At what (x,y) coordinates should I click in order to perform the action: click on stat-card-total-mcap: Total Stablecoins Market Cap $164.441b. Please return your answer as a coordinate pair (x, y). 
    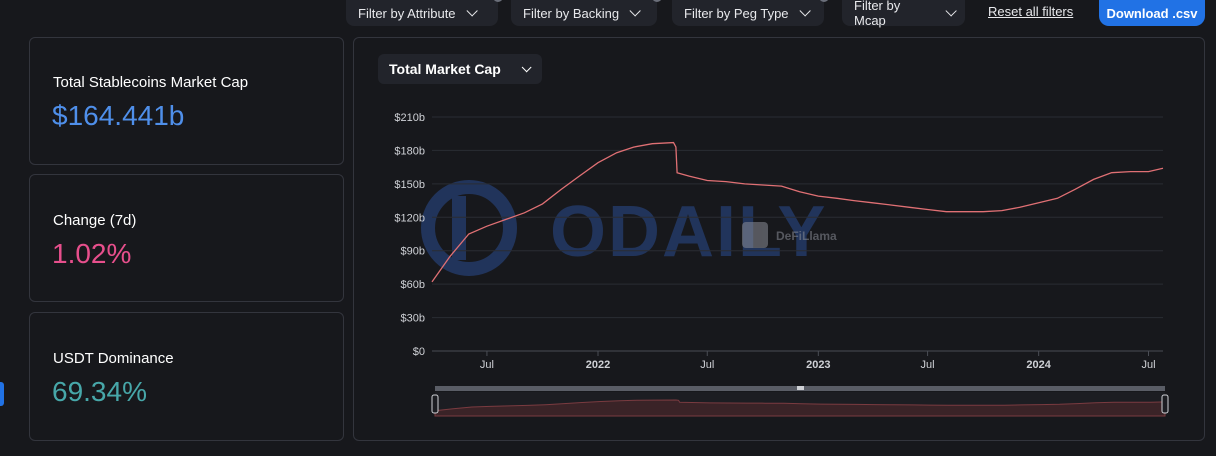
    Looking at the image, I should click on (186, 101).